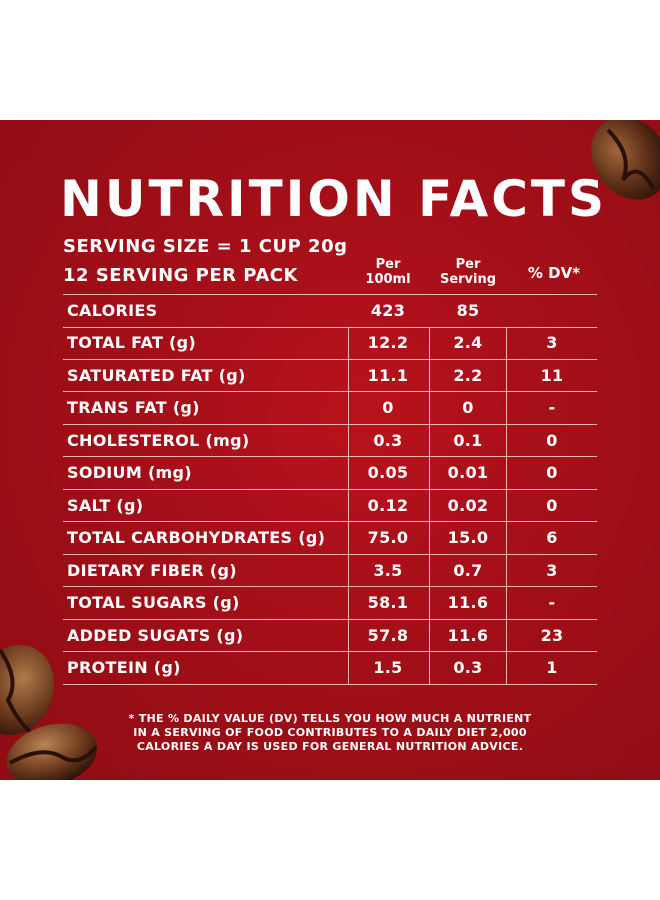 This screenshot has height=900, width=660. What do you see at coordinates (132, 342) in the screenshot?
I see `row-label: TOTAL FAT (g)` at bounding box center [132, 342].